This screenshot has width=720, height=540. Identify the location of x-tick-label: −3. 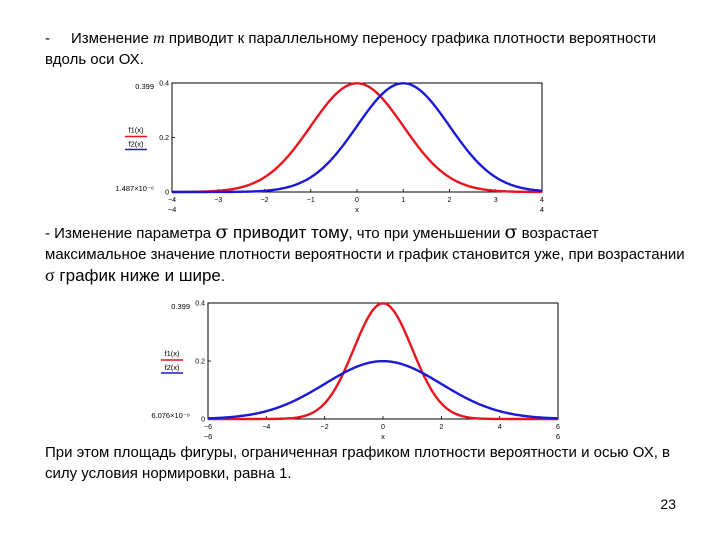
(218, 200).